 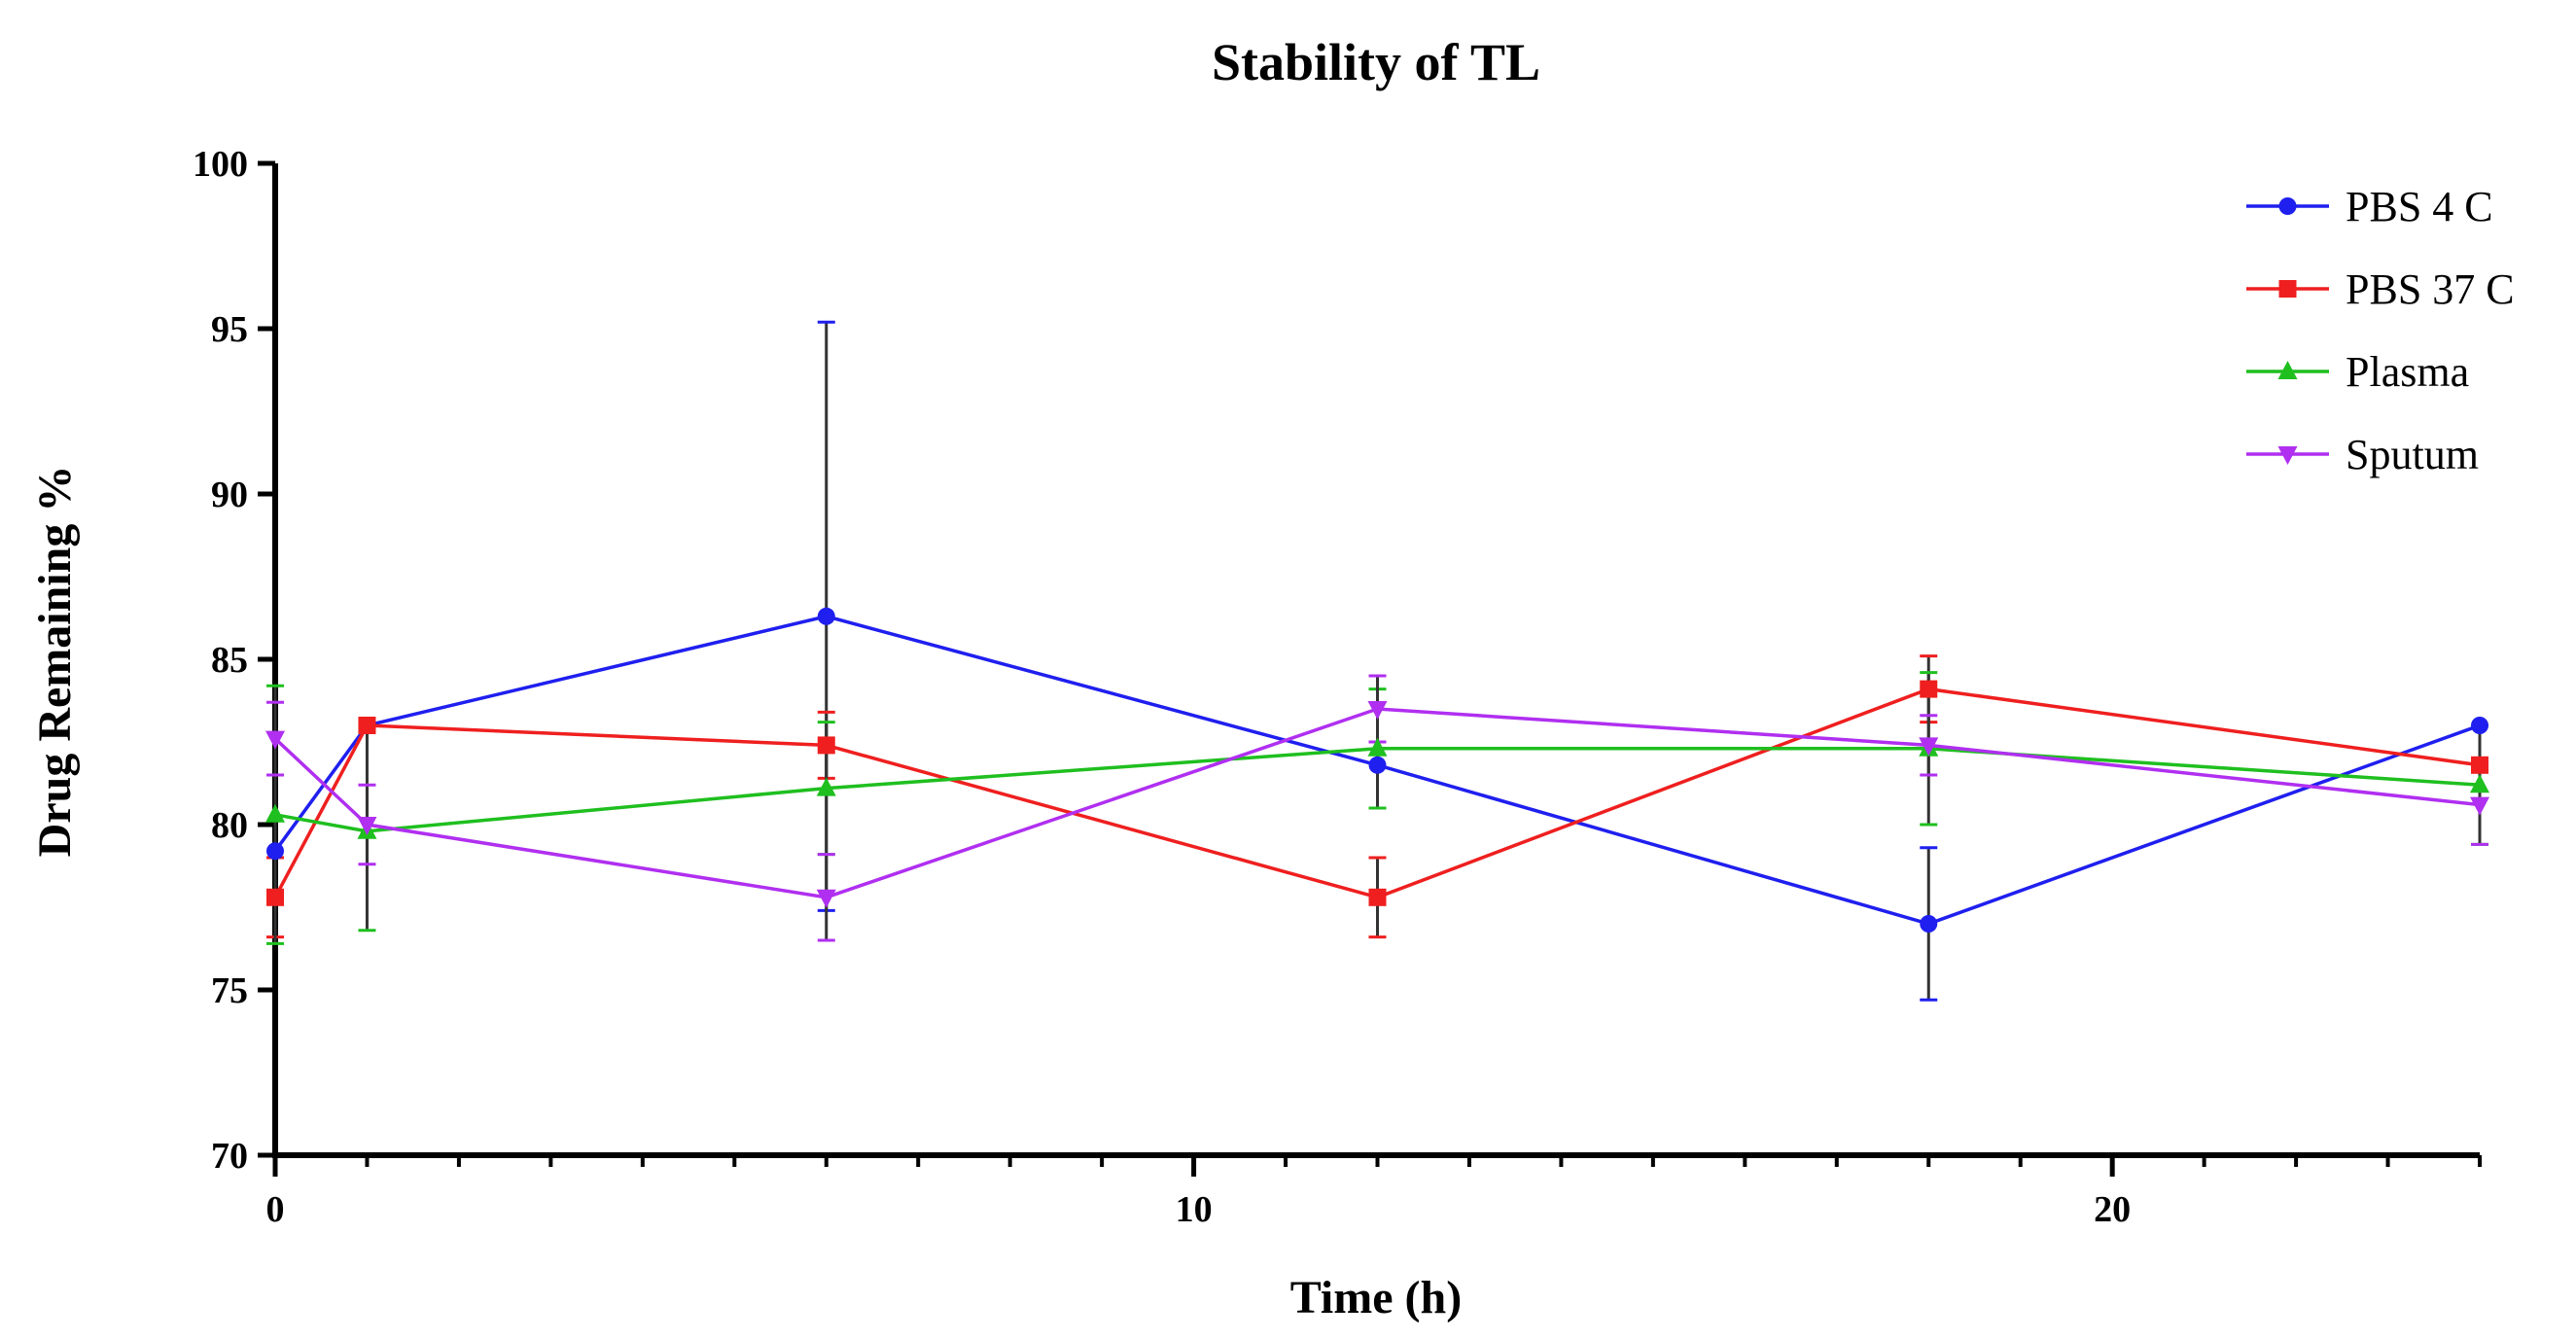 What do you see at coordinates (2407, 372) in the screenshot?
I see `legend-label-plasma: Plasma` at bounding box center [2407, 372].